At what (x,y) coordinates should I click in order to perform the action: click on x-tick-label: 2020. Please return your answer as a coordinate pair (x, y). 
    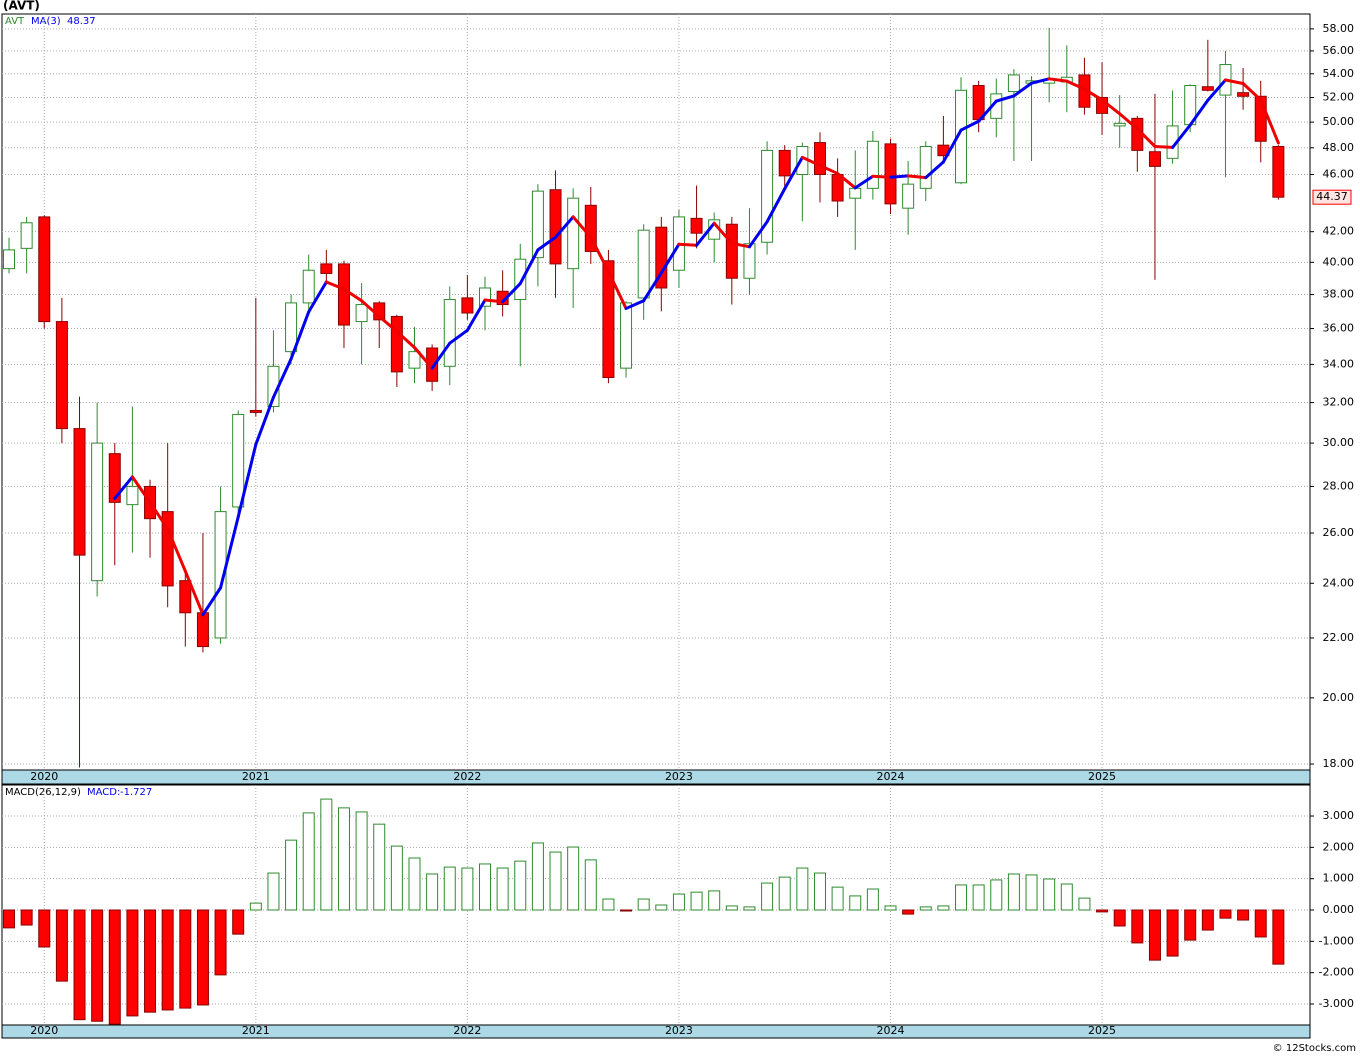
    Looking at the image, I should click on (44, 1030).